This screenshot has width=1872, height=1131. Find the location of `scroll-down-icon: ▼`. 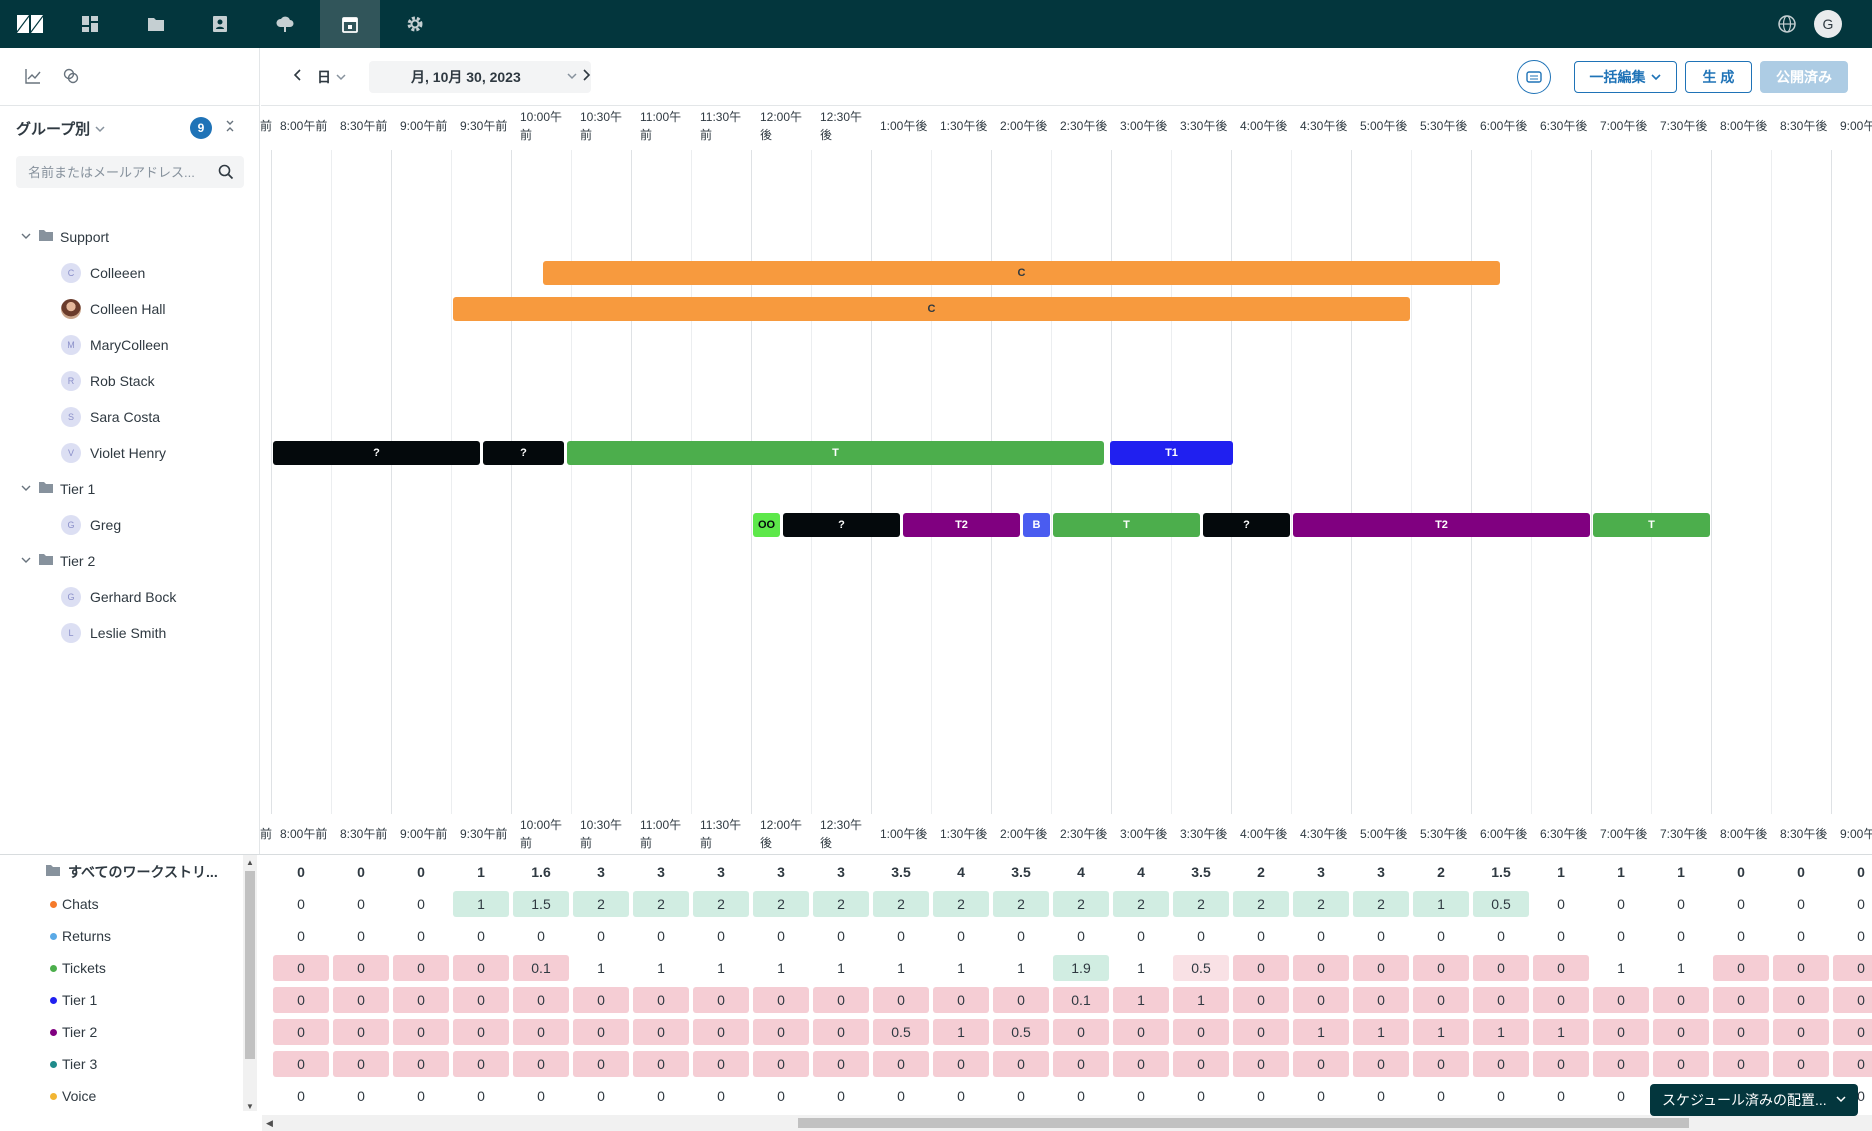

scroll-down-icon: ▼ is located at coordinates (250, 1106).